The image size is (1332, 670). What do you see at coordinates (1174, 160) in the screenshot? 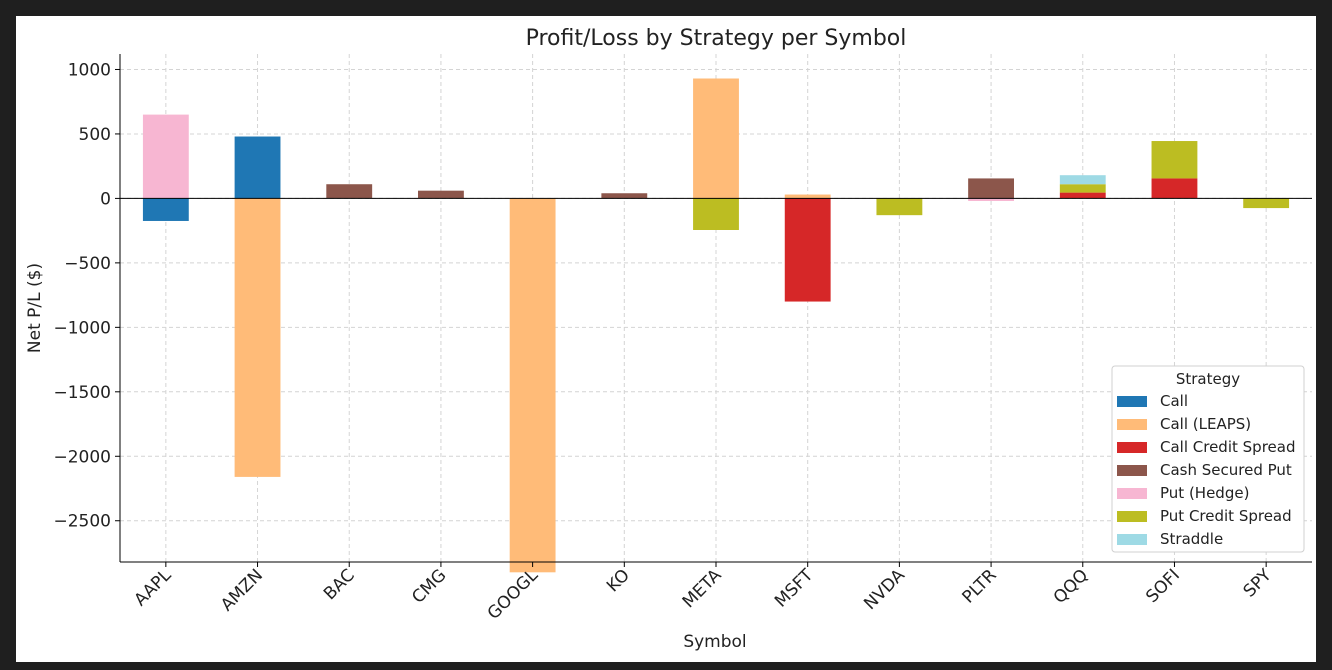
I see `bar-sofi-put-credit-spread` at bounding box center [1174, 160].